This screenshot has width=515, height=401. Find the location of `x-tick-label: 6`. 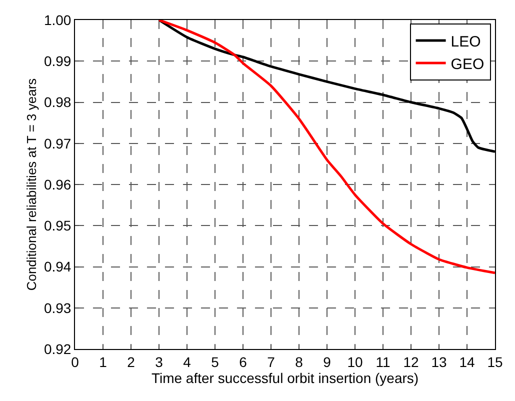

x-tick-label: 6 is located at coordinates (243, 362).